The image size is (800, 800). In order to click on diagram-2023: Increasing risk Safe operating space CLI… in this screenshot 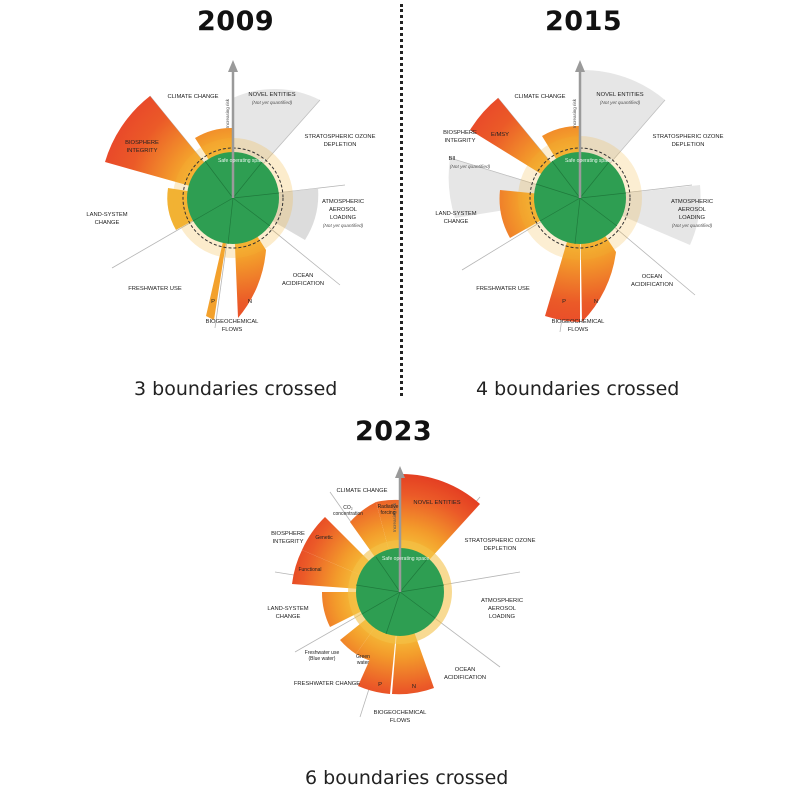, I will do `click(401, 595)`.